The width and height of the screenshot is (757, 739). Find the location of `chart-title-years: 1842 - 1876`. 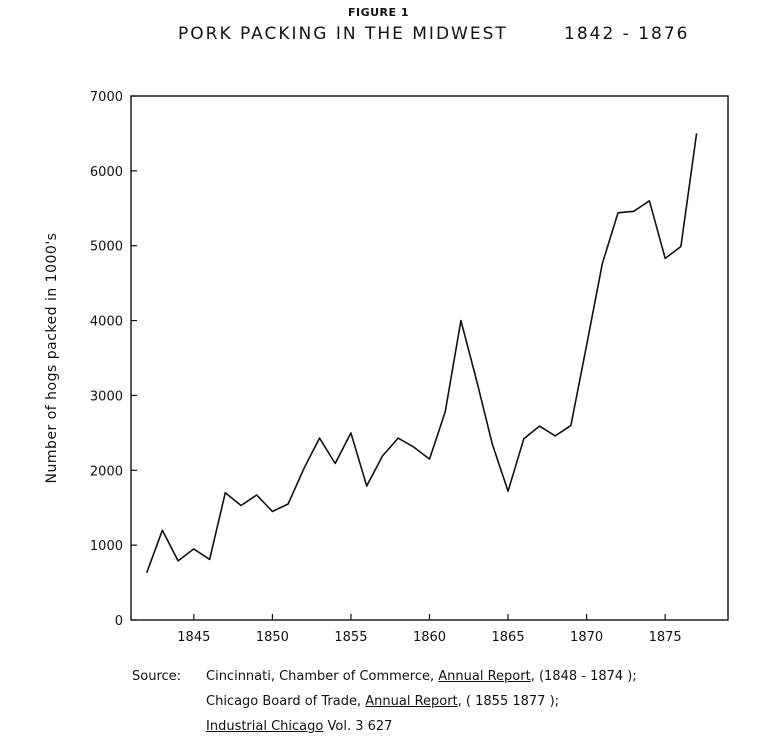

chart-title-years: 1842 - 1876 is located at coordinates (627, 34).